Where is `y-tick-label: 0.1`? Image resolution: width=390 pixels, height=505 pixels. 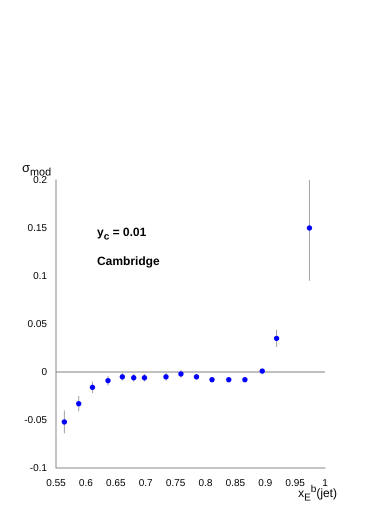 y-tick-label: 0.1 is located at coordinates (40, 276).